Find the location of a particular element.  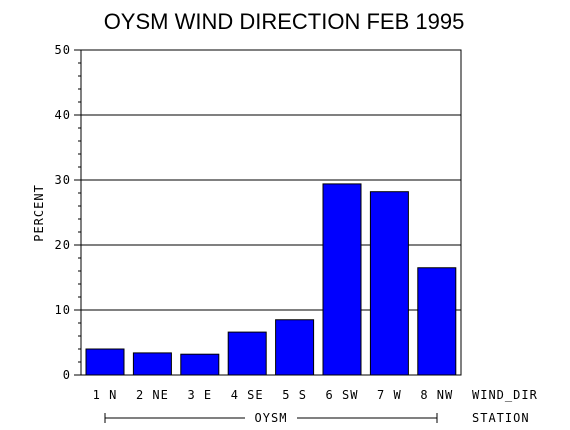

y-axis-label: PERCENT is located at coordinates (39, 213).